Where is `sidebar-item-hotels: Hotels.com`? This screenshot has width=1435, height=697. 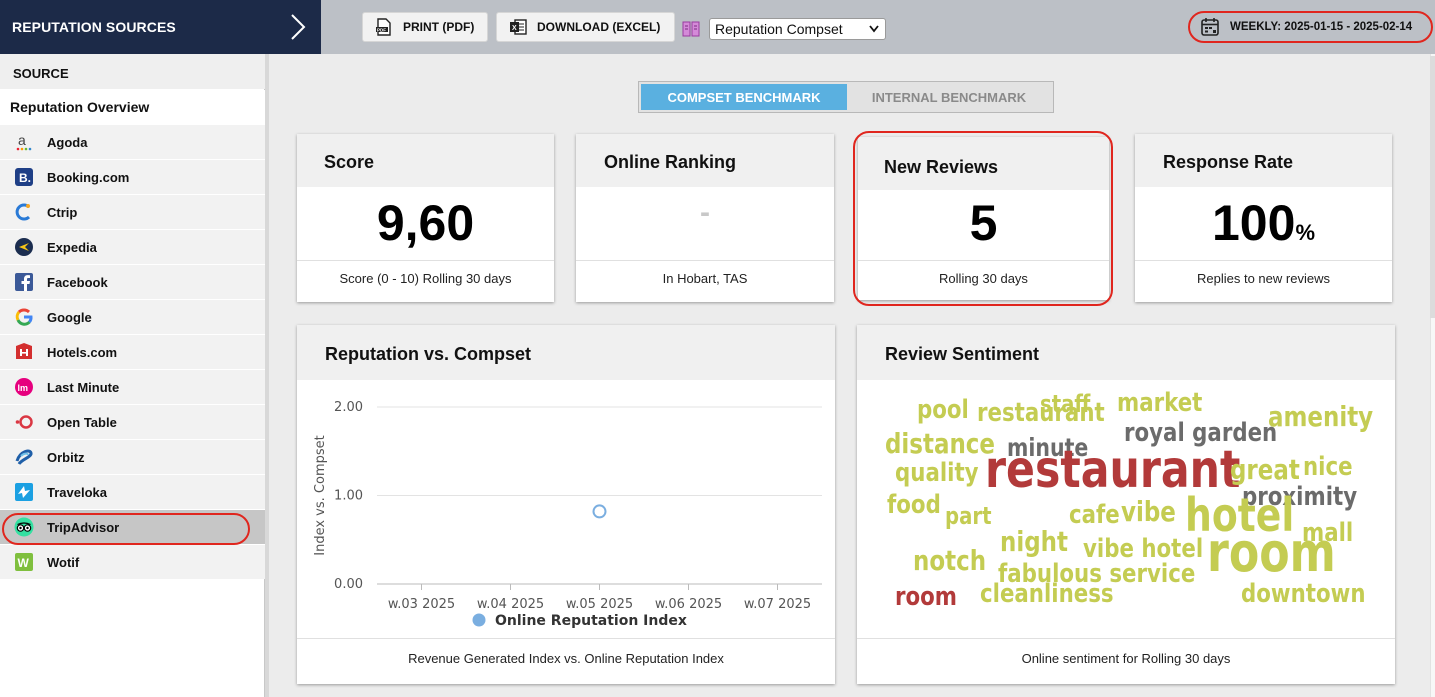
sidebar-item-hotels: Hotels.com is located at coordinates (132, 351).